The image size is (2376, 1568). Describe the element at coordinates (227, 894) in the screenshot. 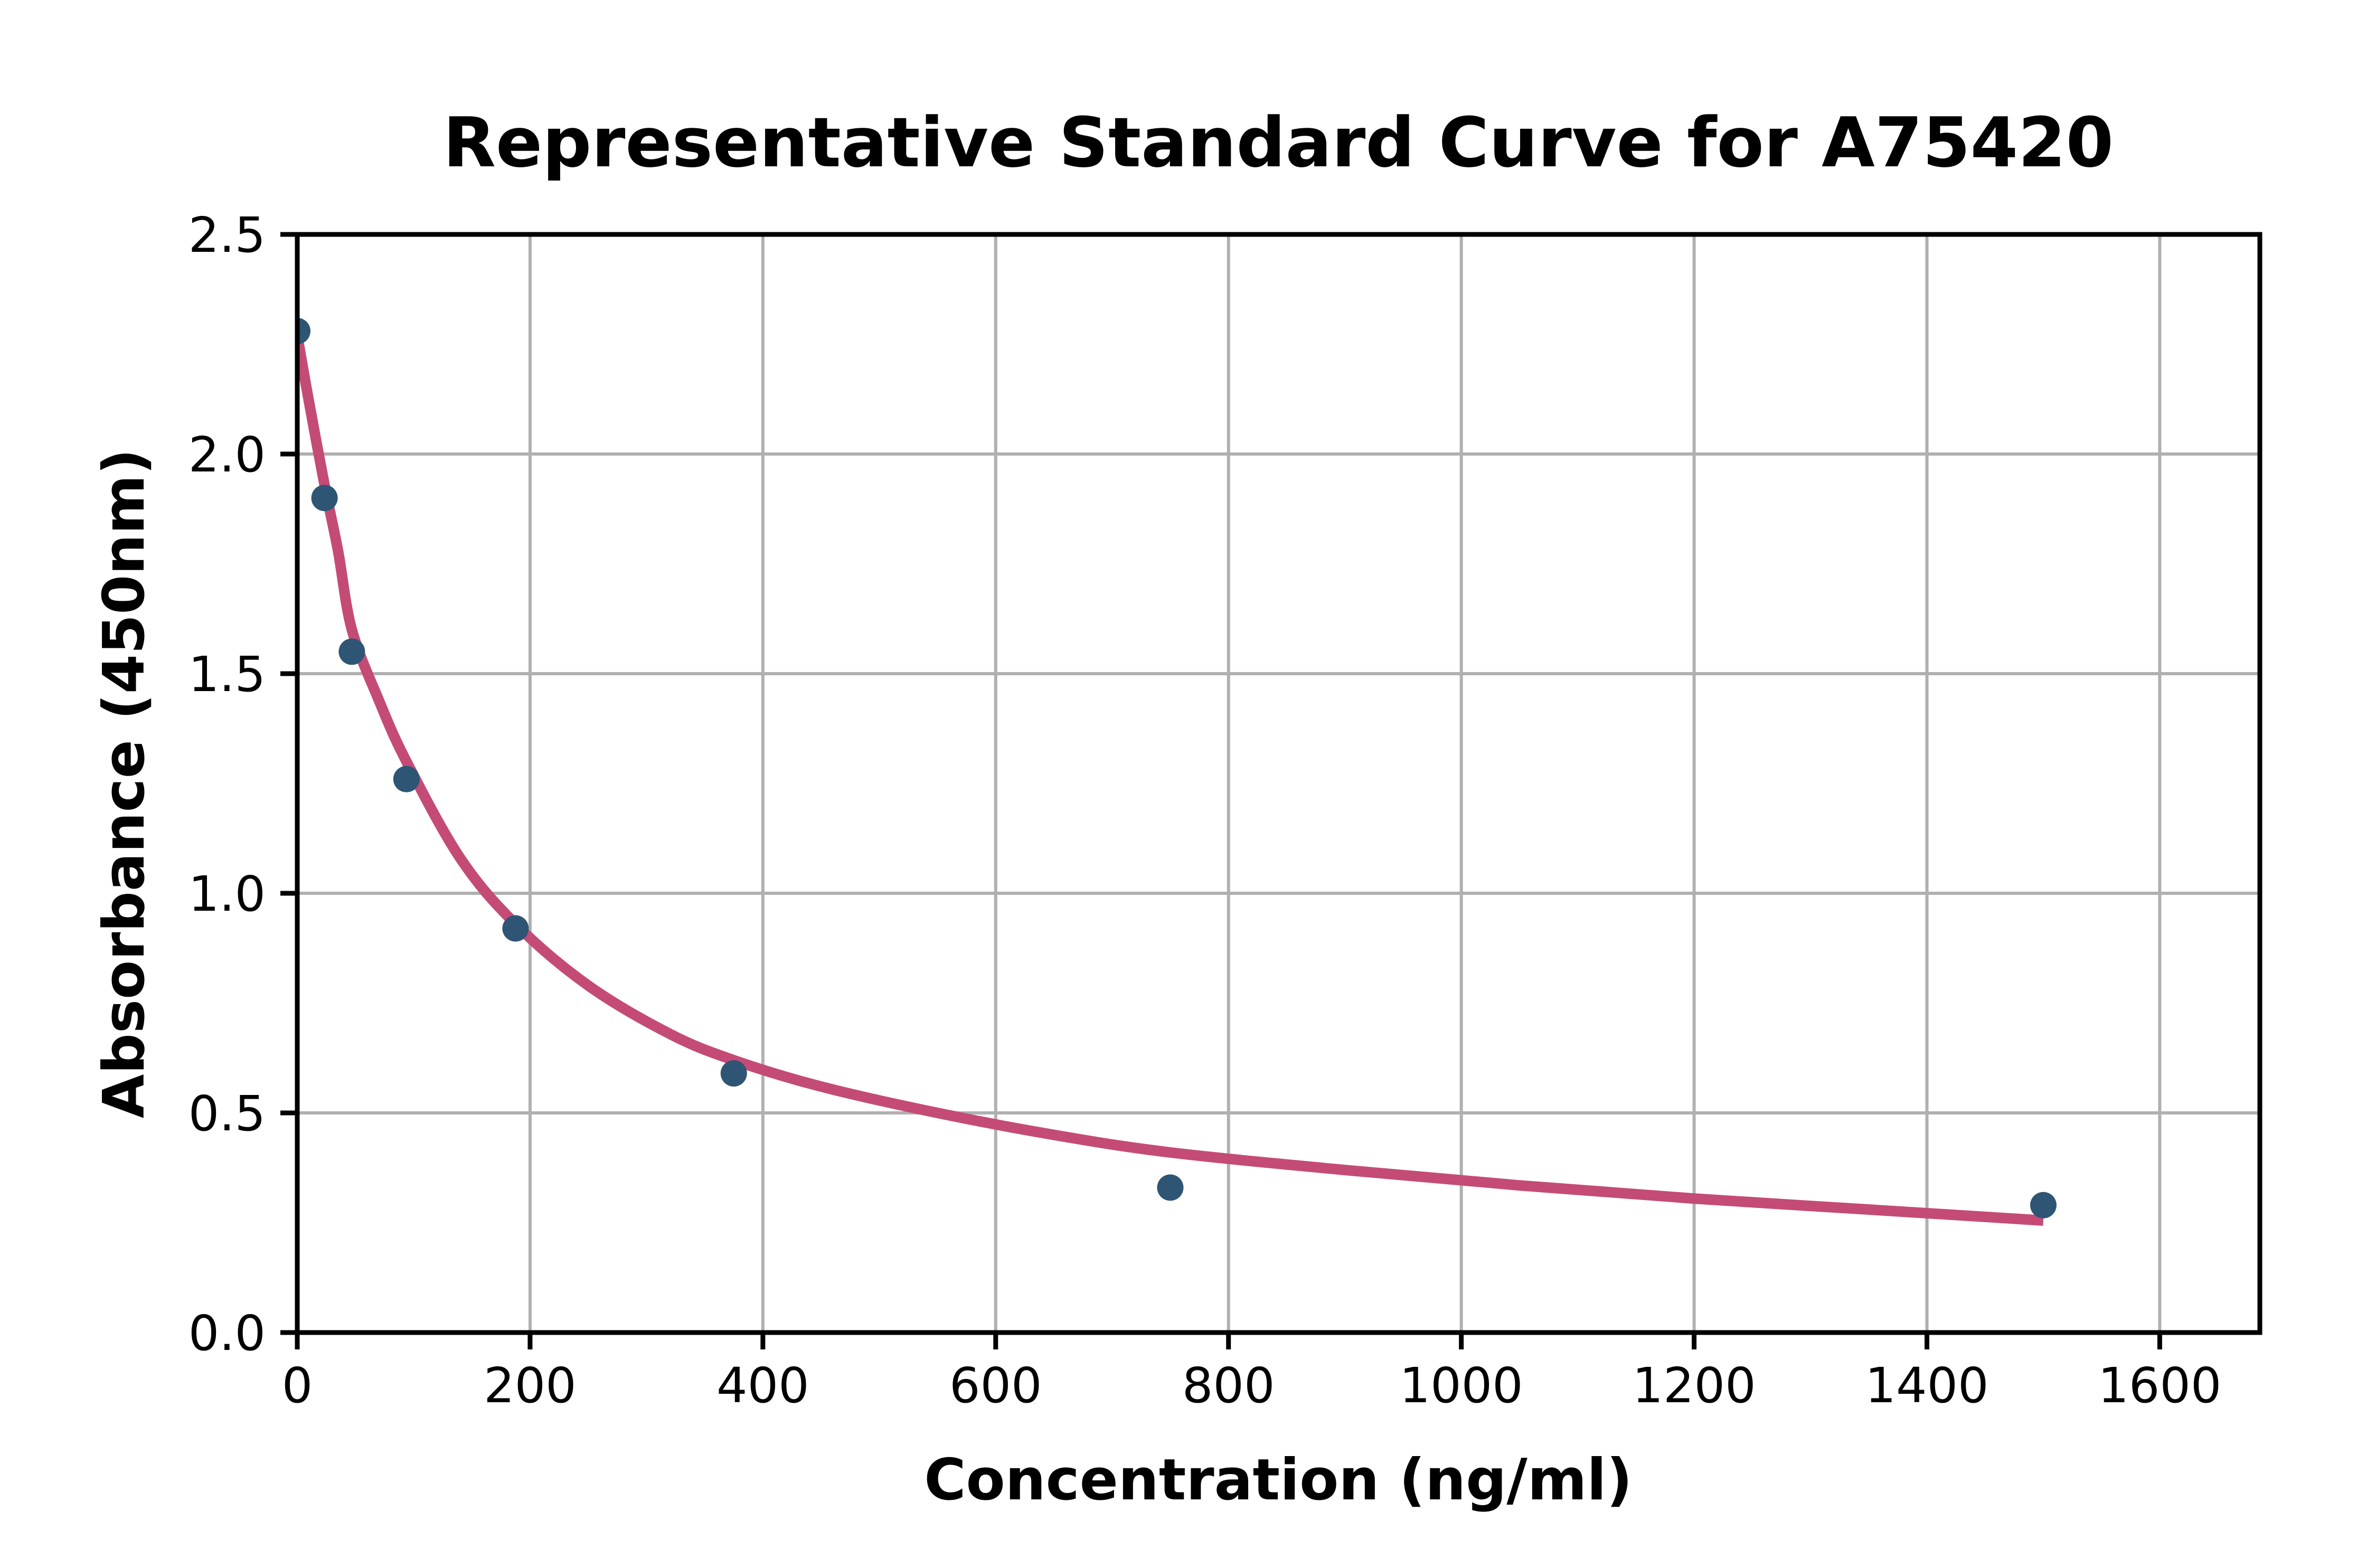

I see `y-tick-label: 1.0` at that location.